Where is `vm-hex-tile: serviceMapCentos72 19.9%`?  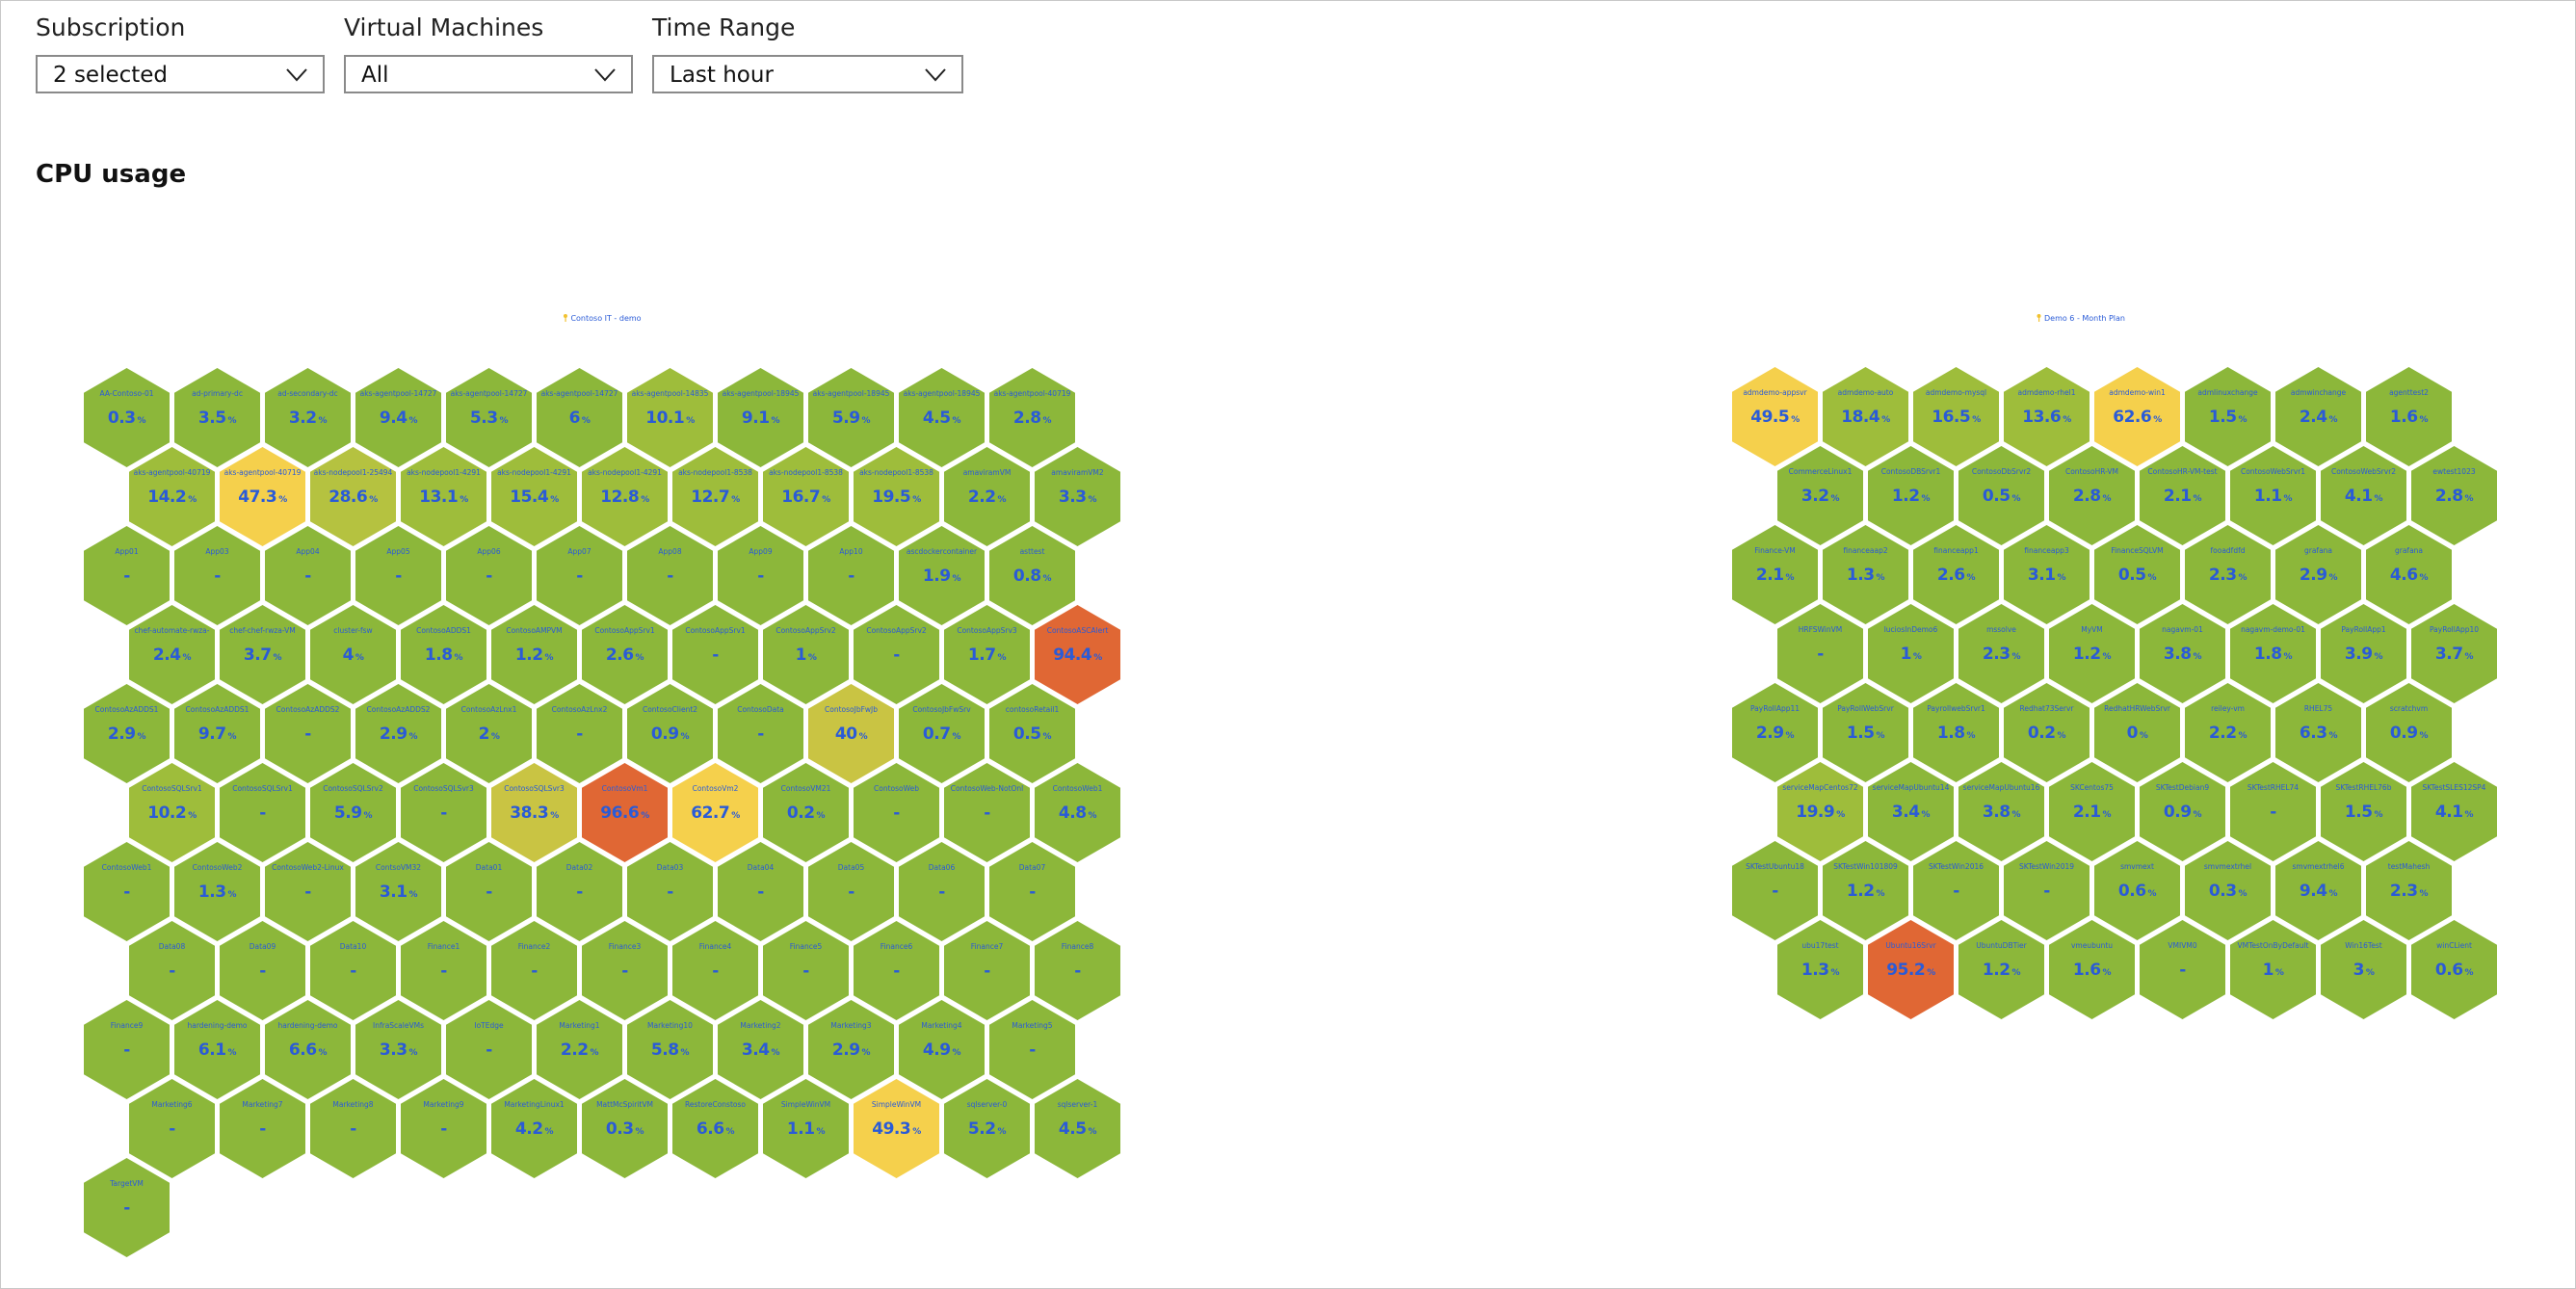
vm-hex-tile: serviceMapCentos72 19.9% is located at coordinates (1820, 811).